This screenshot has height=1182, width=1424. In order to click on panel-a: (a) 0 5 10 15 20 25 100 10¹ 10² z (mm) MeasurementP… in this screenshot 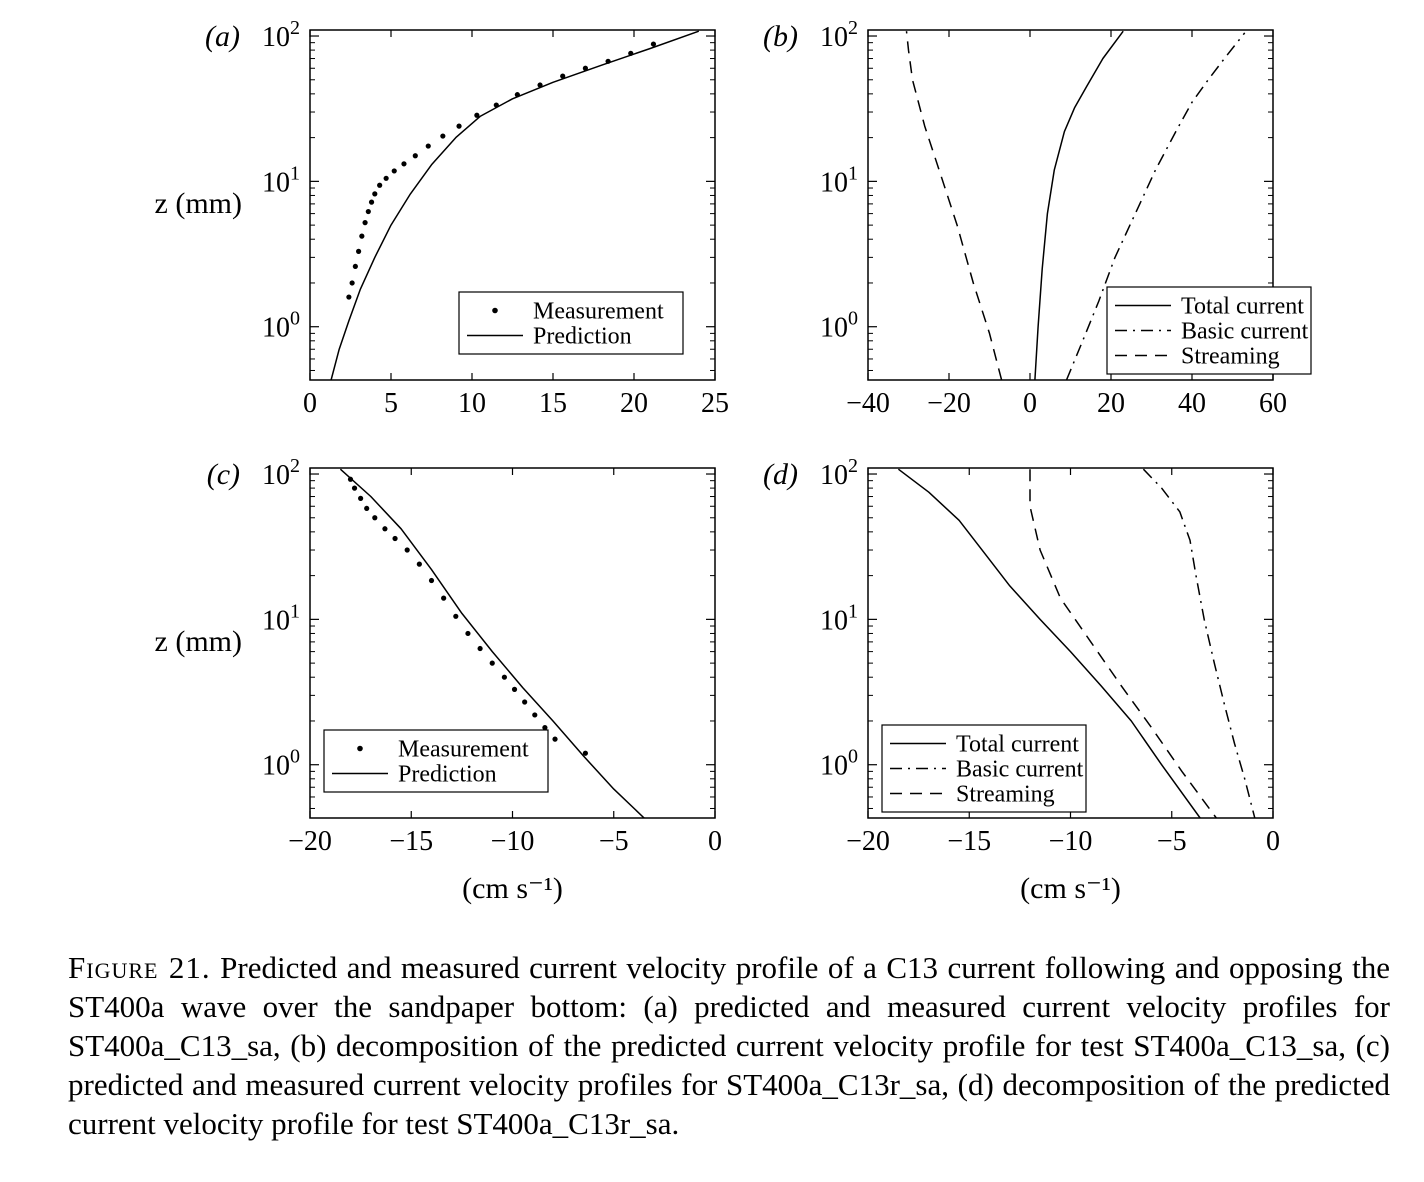, I will do `click(442, 218)`.